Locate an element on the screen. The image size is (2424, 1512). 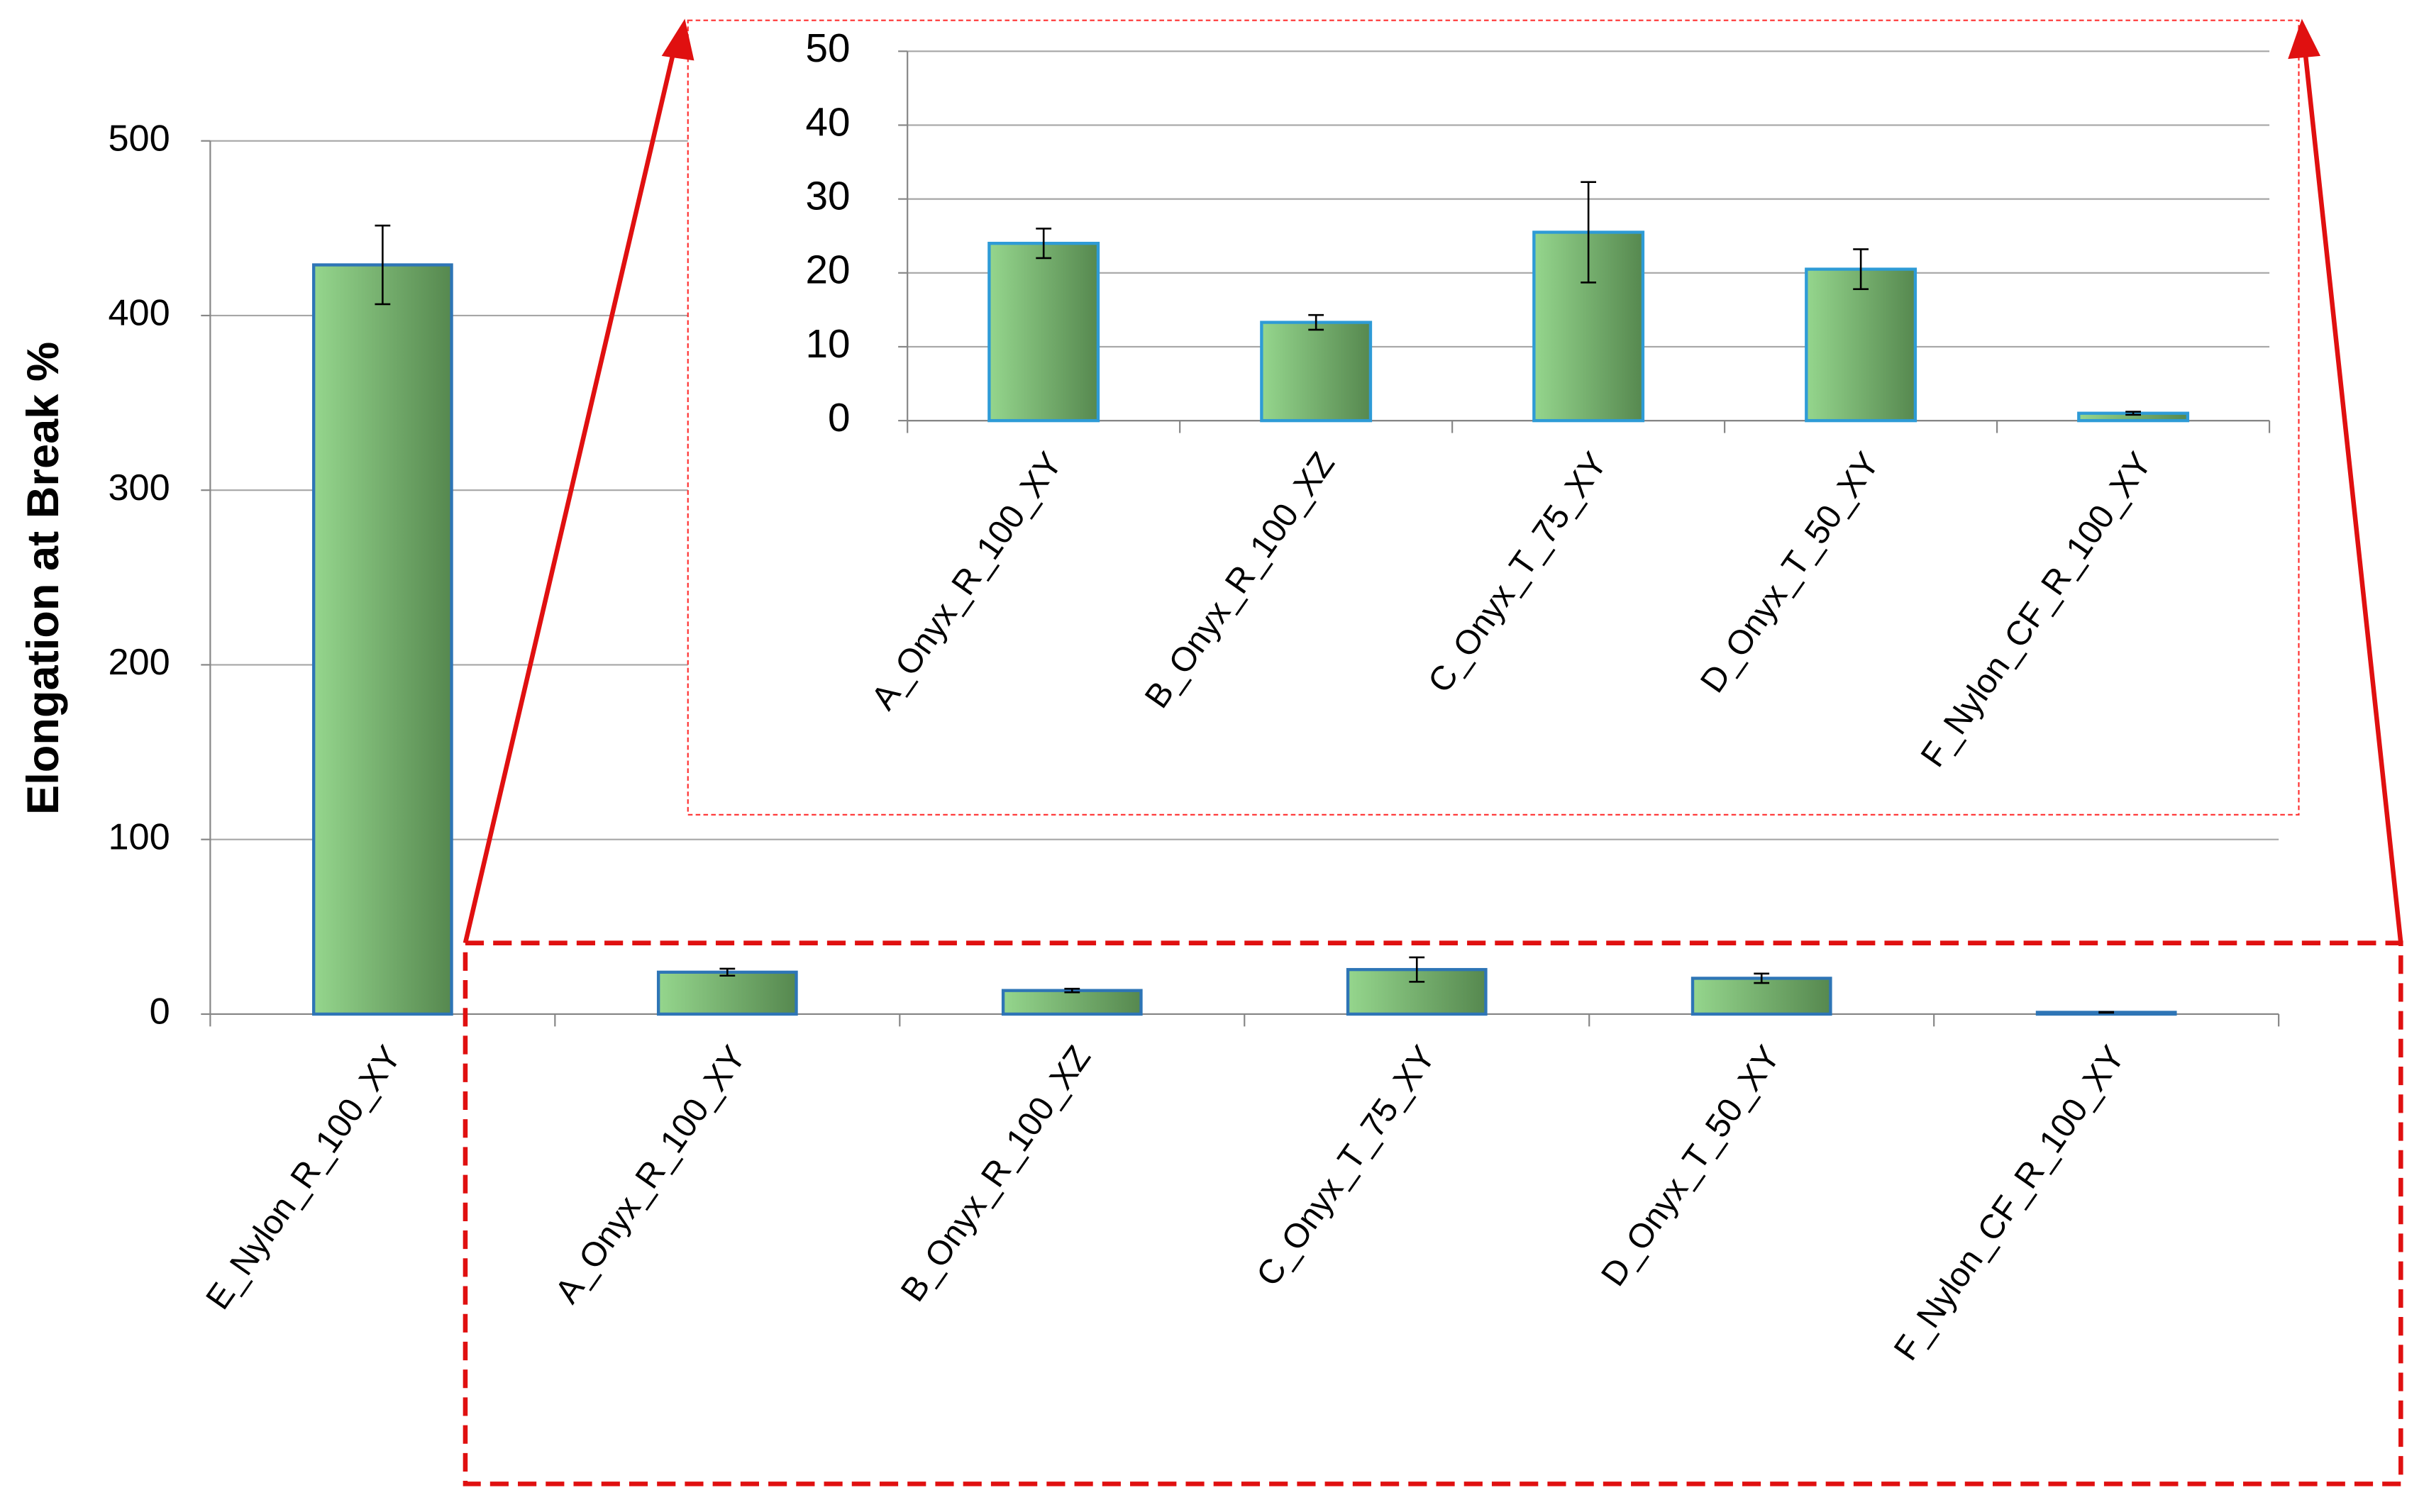
y-tick-label: 500 is located at coordinates (139, 138).